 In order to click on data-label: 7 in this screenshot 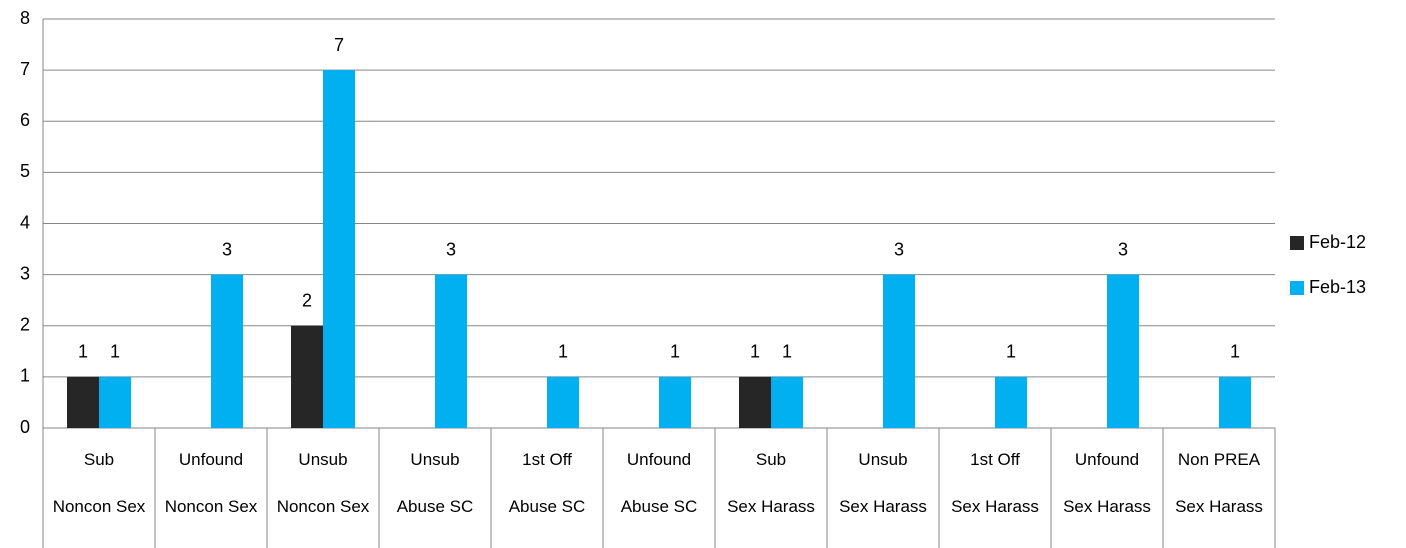, I will do `click(339, 45)`.